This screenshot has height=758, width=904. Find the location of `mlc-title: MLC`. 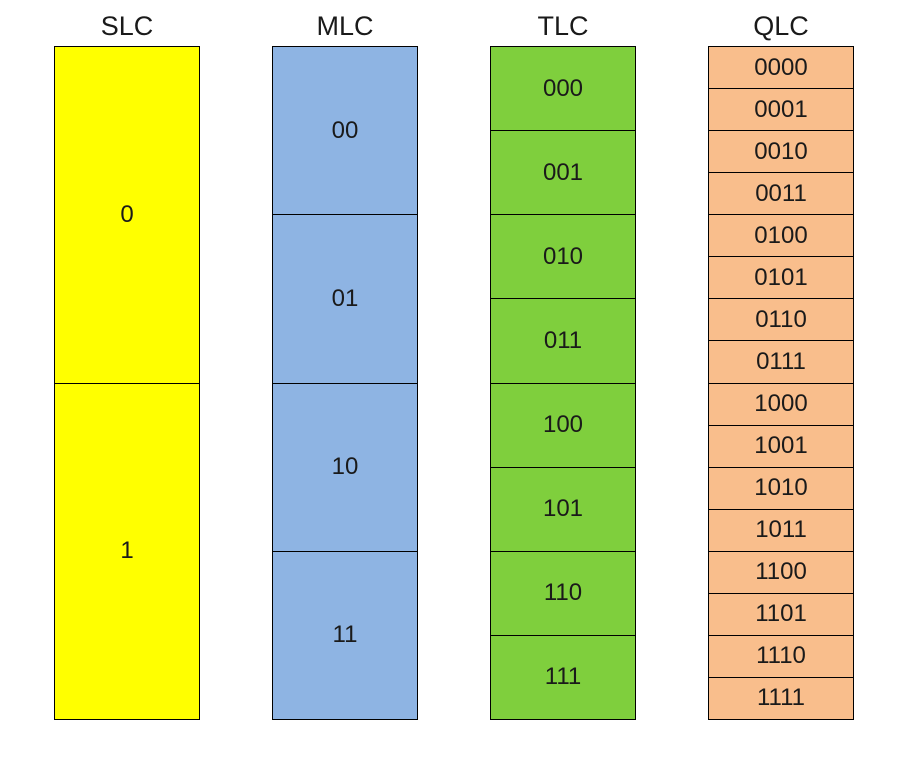

mlc-title: MLC is located at coordinates (345, 26).